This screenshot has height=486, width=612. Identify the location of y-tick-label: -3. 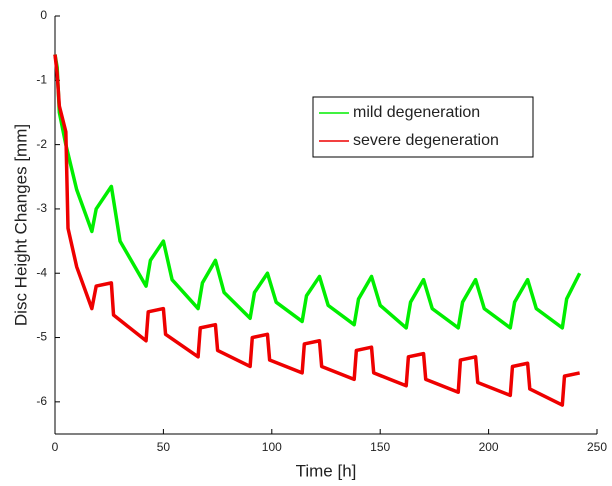
(41, 208).